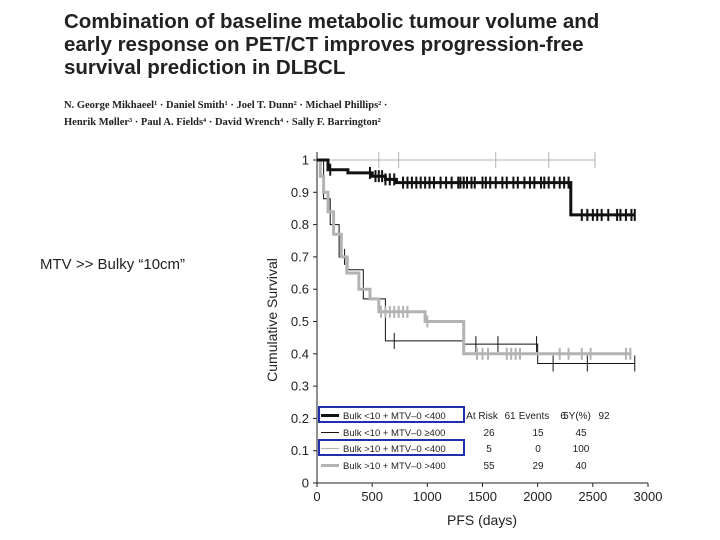 The width and height of the screenshot is (720, 540). What do you see at coordinates (538, 433) in the screenshot?
I see `table-cell: 15` at bounding box center [538, 433].